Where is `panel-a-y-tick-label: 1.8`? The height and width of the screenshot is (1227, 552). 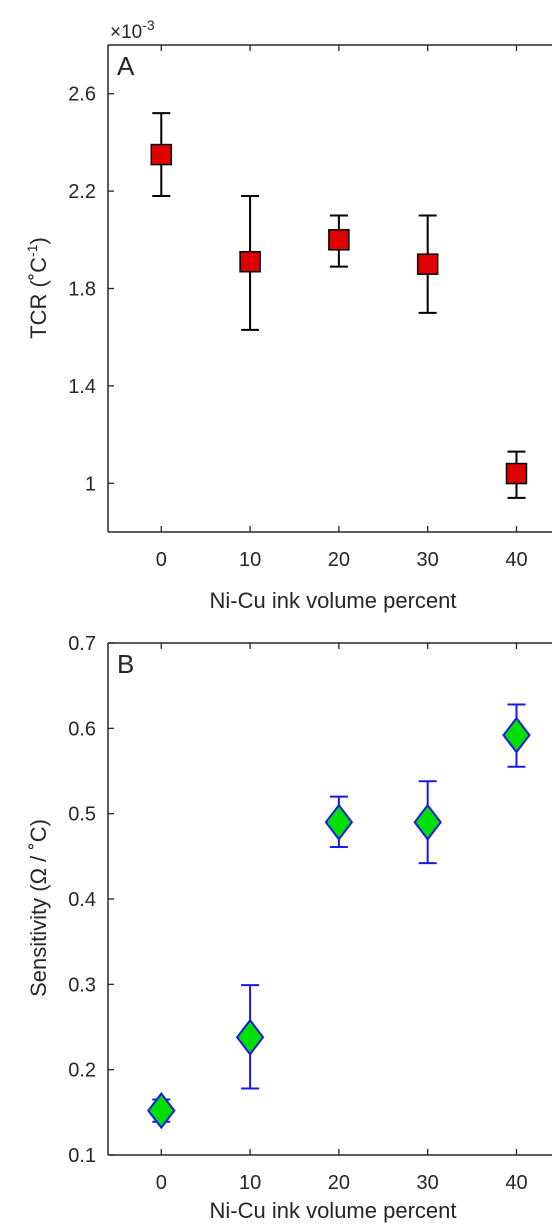 panel-a-y-tick-label: 1.8 is located at coordinates (82, 290).